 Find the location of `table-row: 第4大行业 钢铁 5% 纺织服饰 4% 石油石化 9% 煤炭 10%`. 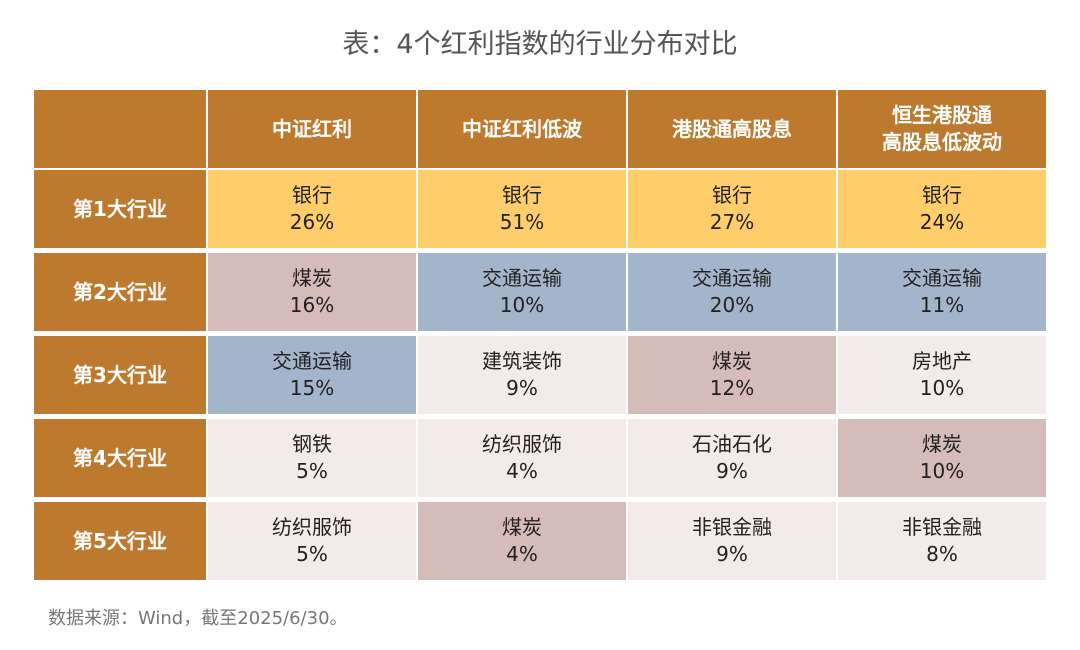

table-row: 第4大行业 钢铁 5% 纺织服饰 4% 石油石化 9% 煤炭 10% is located at coordinates (540, 456).